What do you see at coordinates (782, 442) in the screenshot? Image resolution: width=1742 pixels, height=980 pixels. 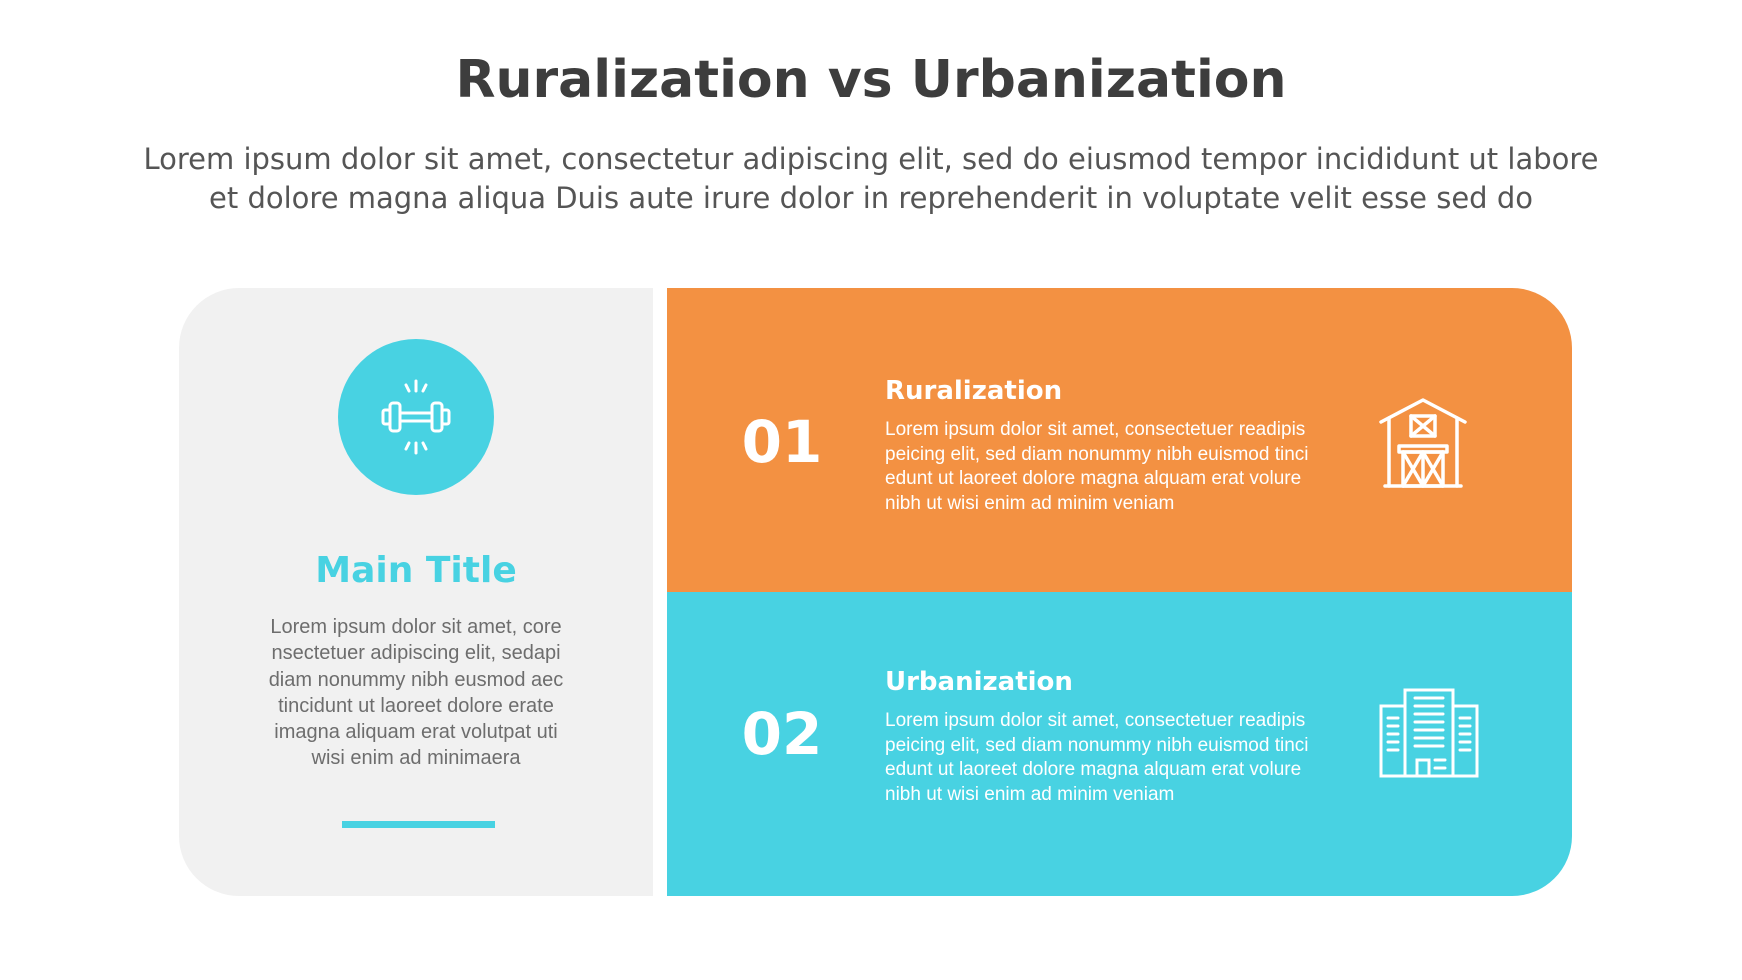 I see `item-number: 01` at bounding box center [782, 442].